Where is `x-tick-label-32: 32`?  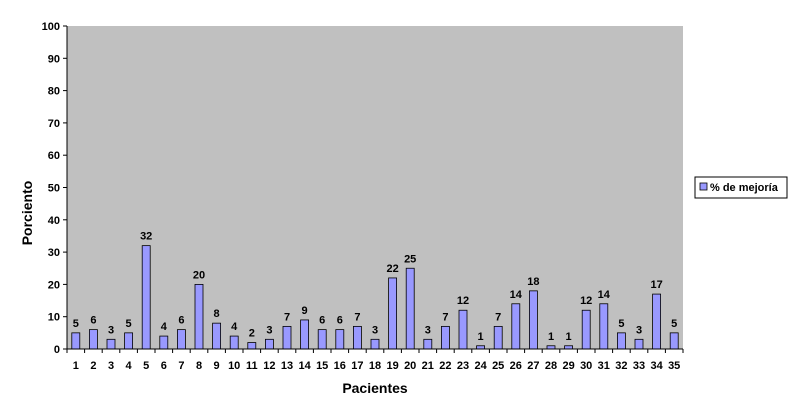
x-tick-label-32: 32 is located at coordinates (621, 366).